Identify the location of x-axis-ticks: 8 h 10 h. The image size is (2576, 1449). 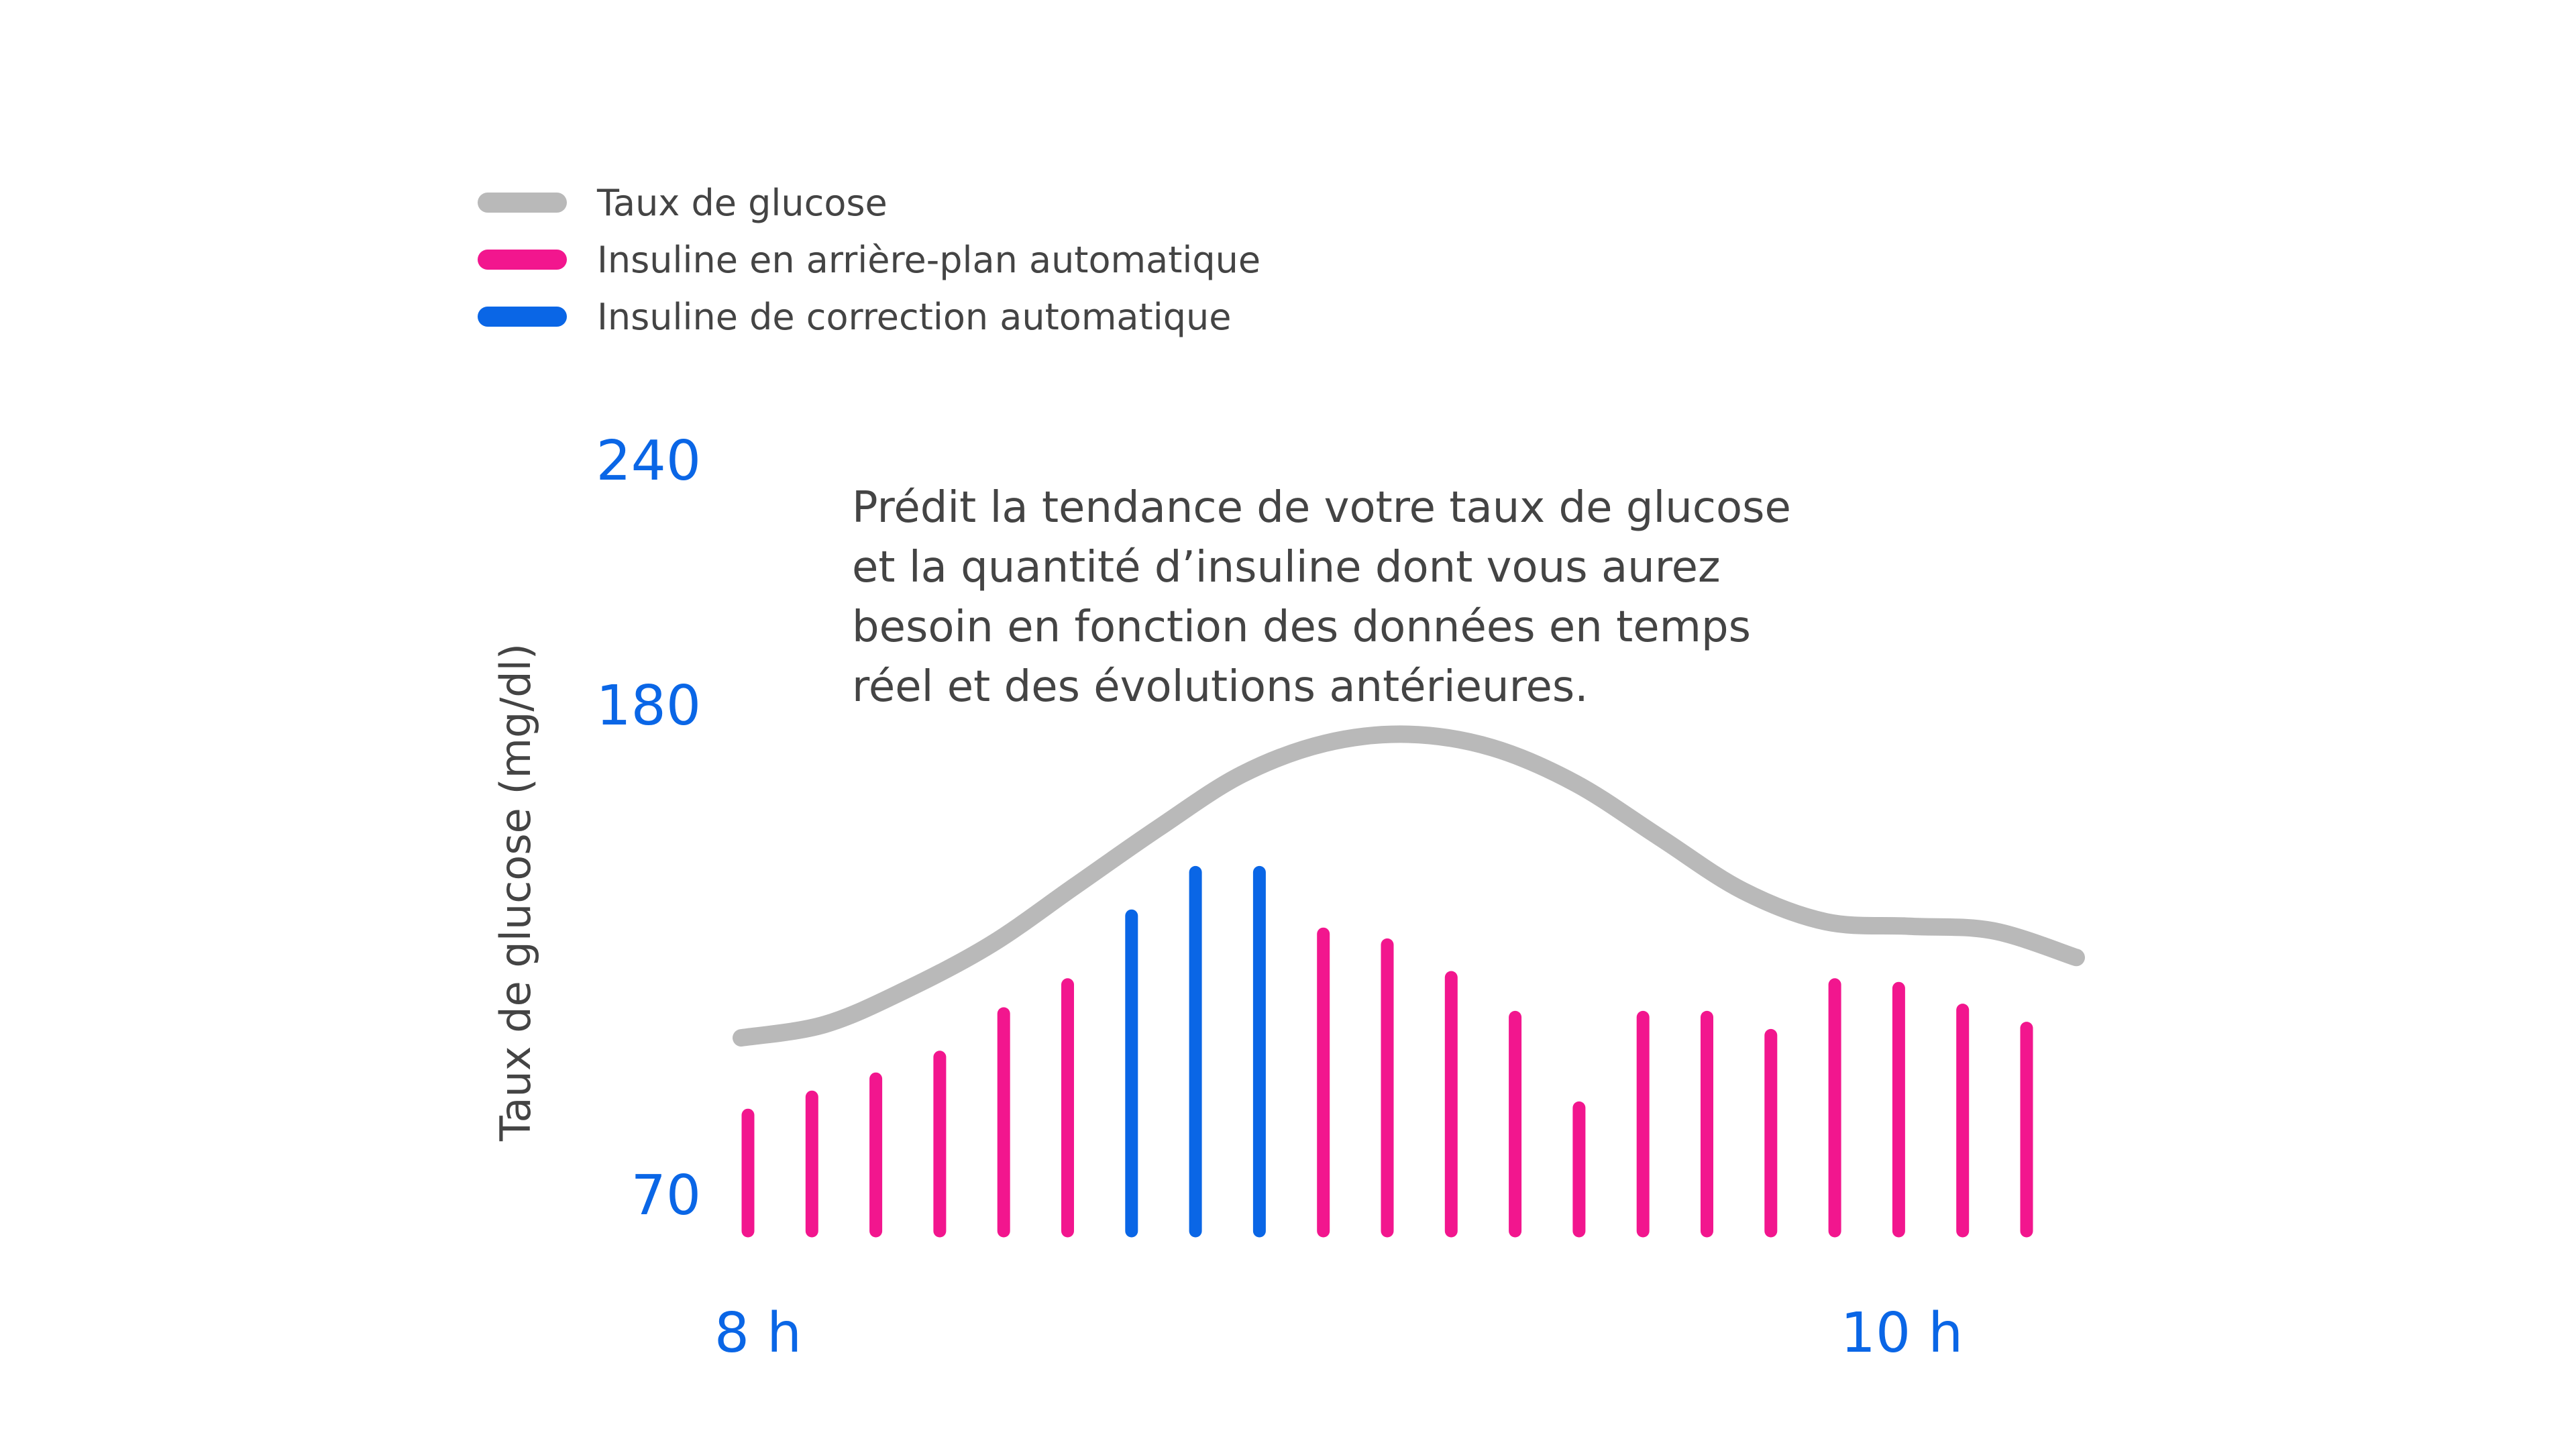
(1338, 1333).